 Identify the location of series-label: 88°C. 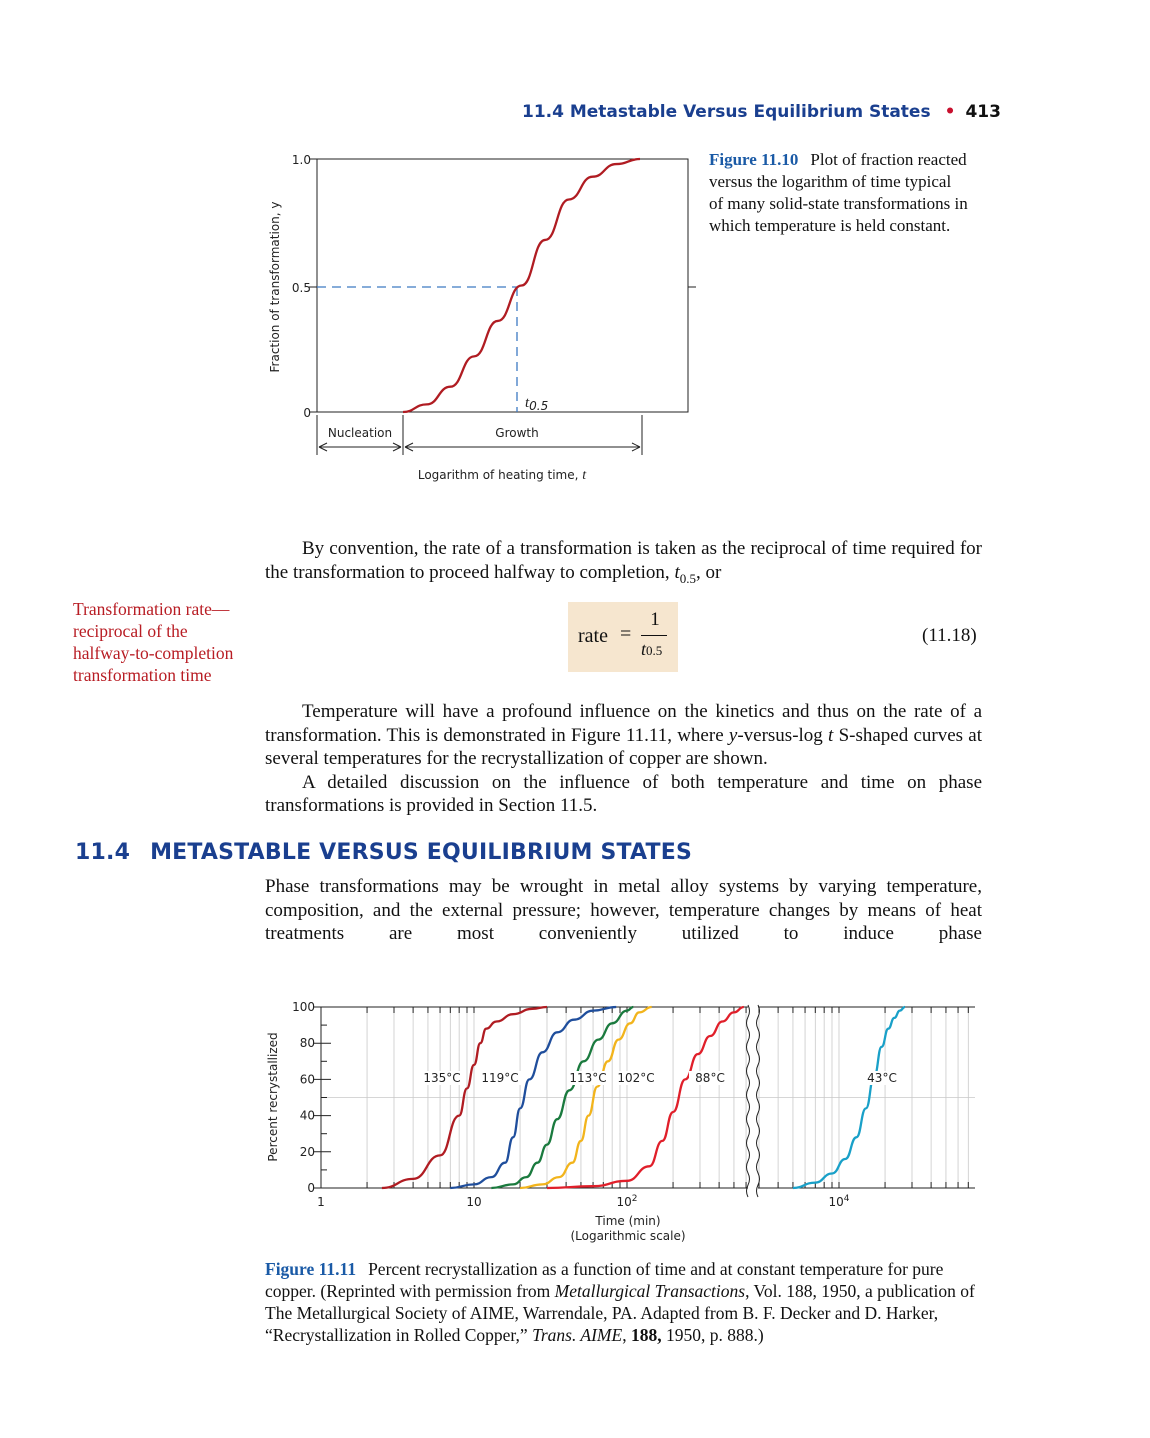
(710, 1078).